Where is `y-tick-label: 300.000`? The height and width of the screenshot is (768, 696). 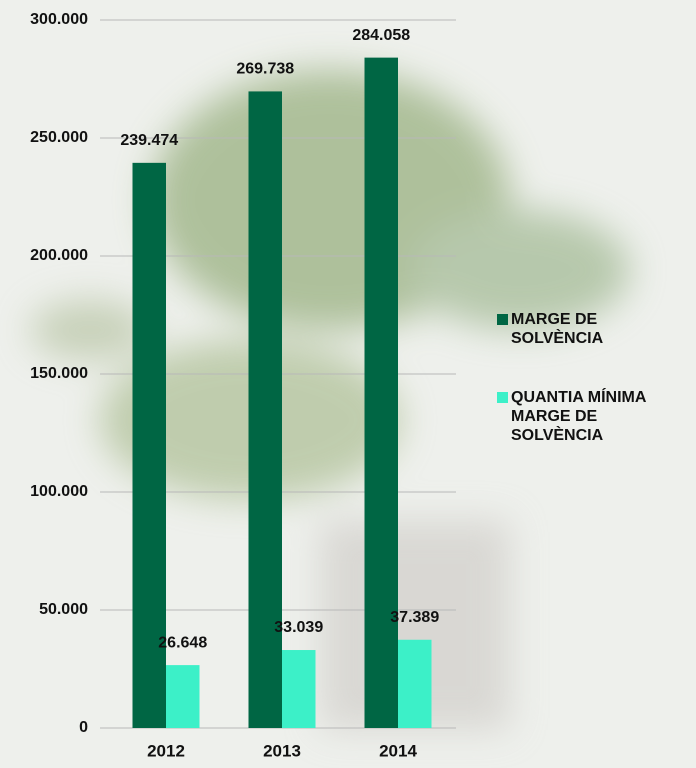
y-tick-label: 300.000 is located at coordinates (59, 19).